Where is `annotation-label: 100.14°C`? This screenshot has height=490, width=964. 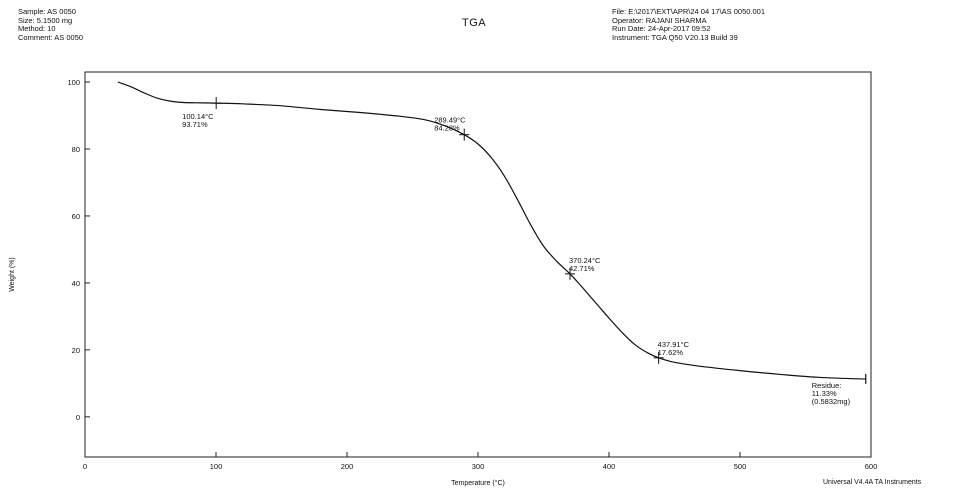 annotation-label: 100.14°C is located at coordinates (198, 116).